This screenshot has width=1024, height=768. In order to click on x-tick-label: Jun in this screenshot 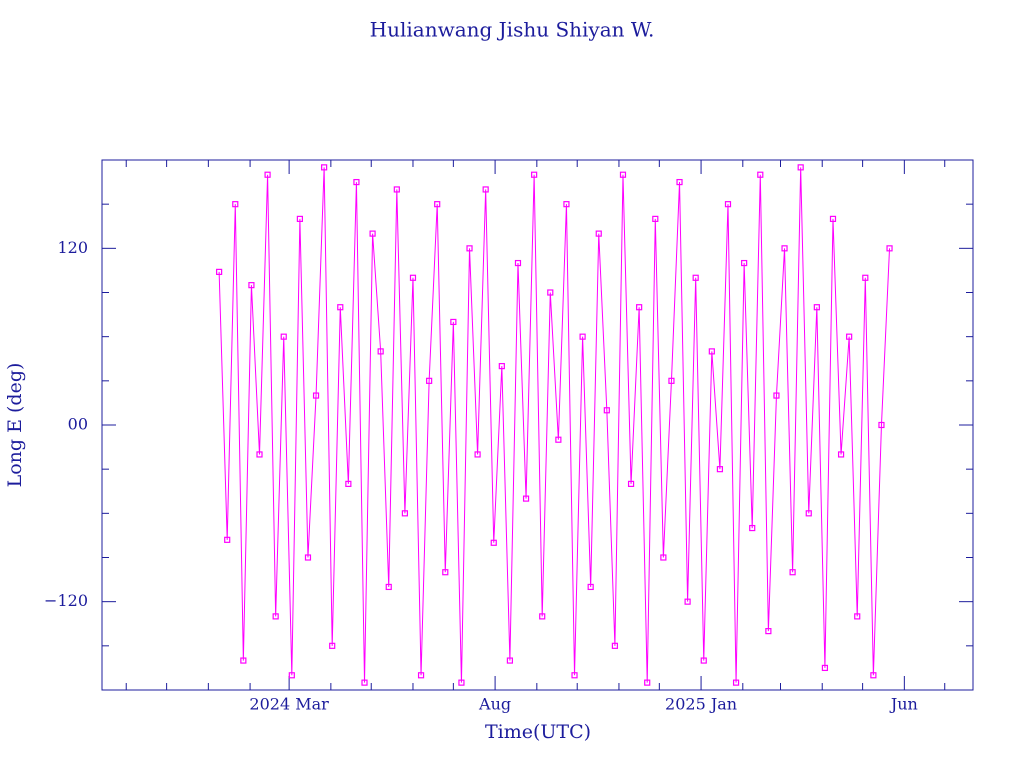, I will do `click(903, 704)`.